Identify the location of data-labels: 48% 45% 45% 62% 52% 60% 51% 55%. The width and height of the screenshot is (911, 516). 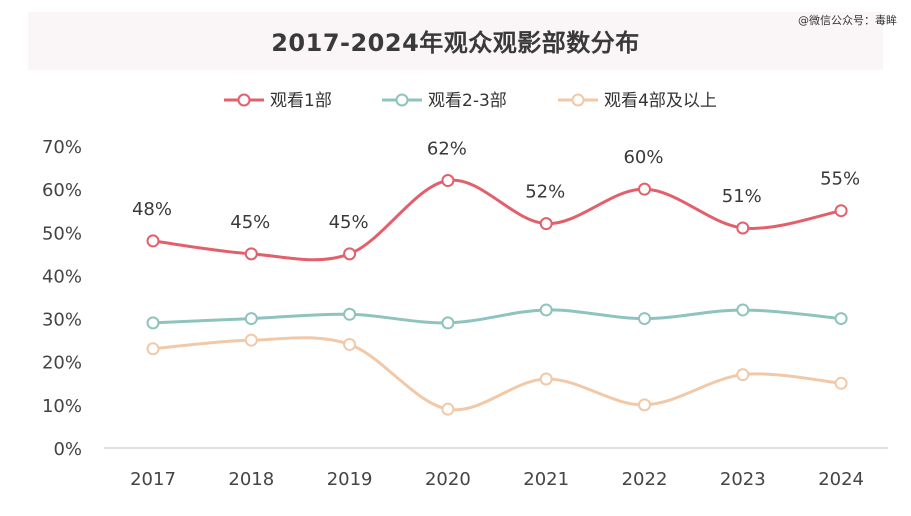
(496, 186).